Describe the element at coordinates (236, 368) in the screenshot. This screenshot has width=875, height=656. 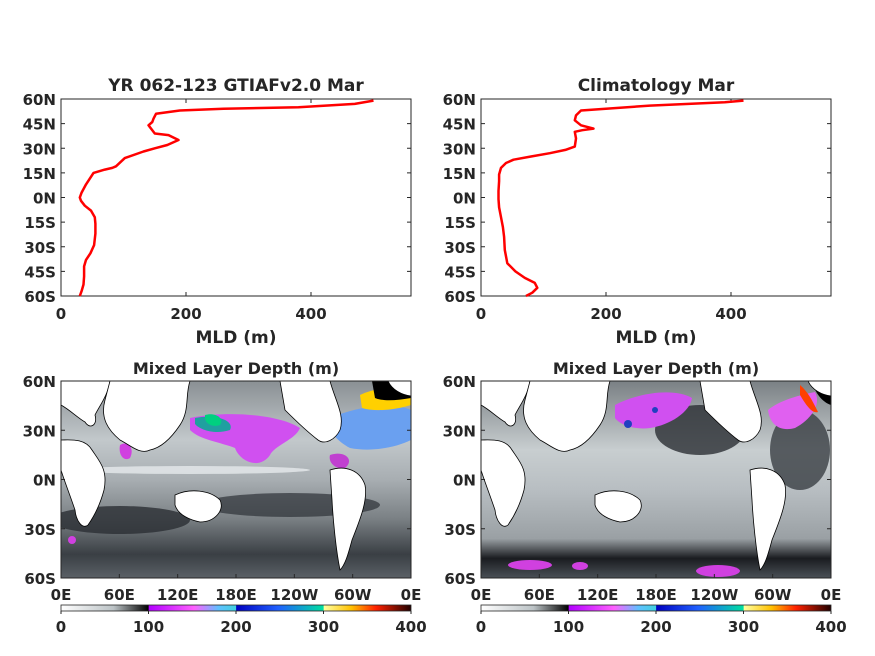
I see `panel-3-title: Mixed Layer Depth (m)` at that location.